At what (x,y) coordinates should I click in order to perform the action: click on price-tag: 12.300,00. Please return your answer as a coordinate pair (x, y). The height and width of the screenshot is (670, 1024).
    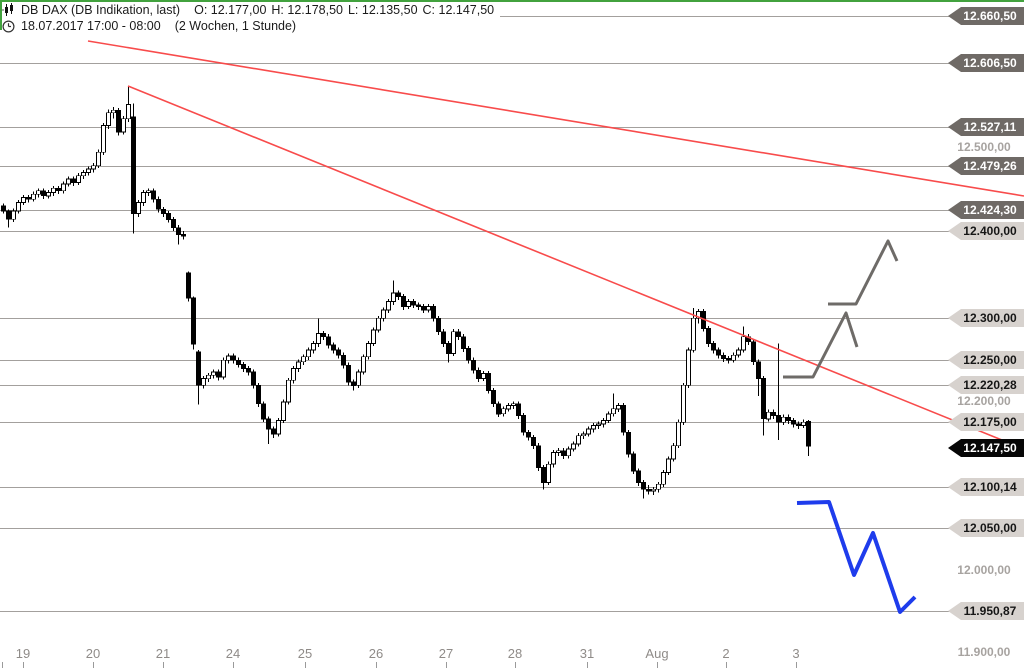
    Looking at the image, I should click on (986, 318).